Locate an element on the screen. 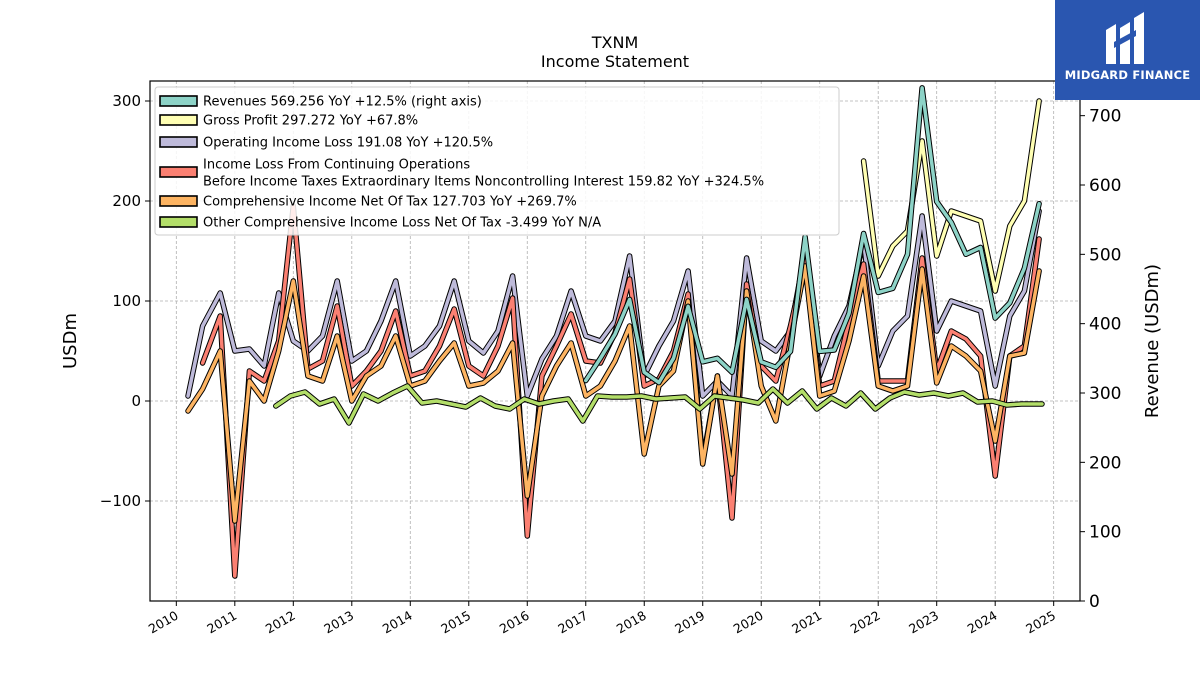 The height and width of the screenshot is (675, 1200). x-tick-label: 2016 is located at coordinates (514, 622).